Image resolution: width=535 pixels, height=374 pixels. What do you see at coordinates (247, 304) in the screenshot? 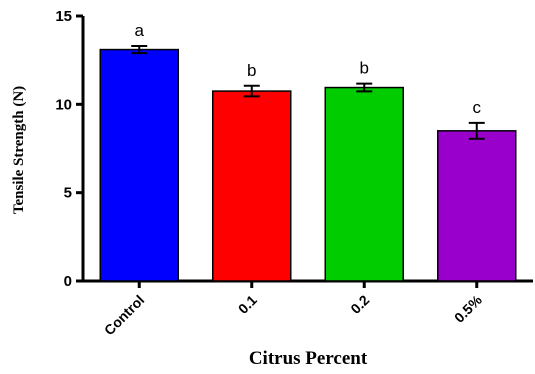
I see `x-tick-label: 0.1` at bounding box center [247, 304].